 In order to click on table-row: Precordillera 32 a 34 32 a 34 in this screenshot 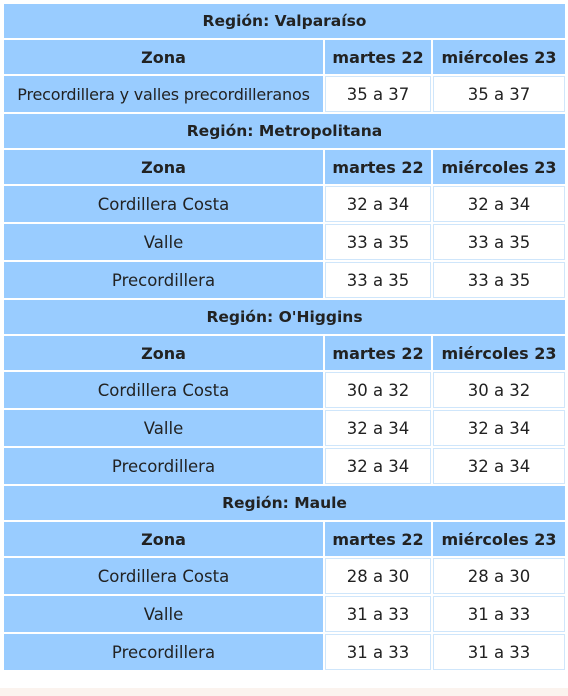, I will do `click(285, 466)`.